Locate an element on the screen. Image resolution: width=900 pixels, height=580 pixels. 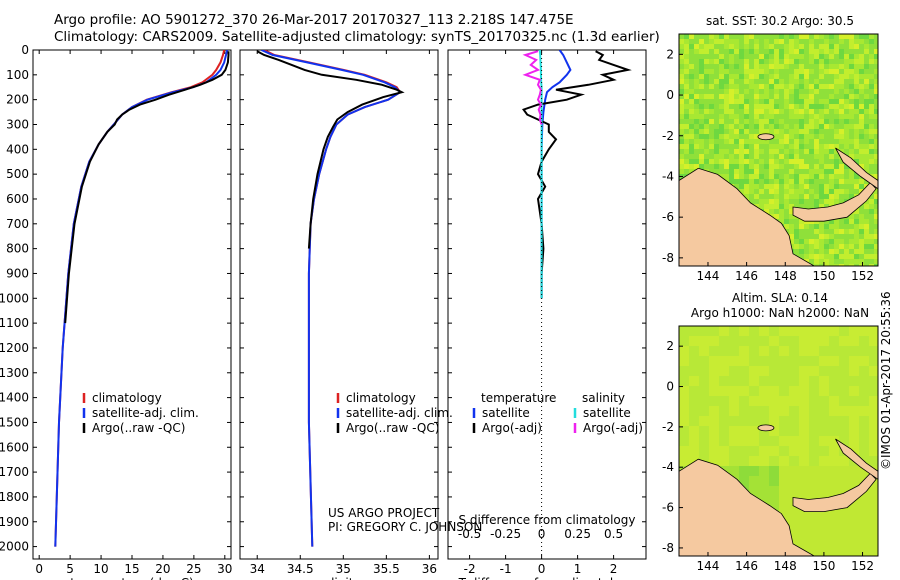
sst-map-ytick-label: -8 is located at coordinates (668, 258).